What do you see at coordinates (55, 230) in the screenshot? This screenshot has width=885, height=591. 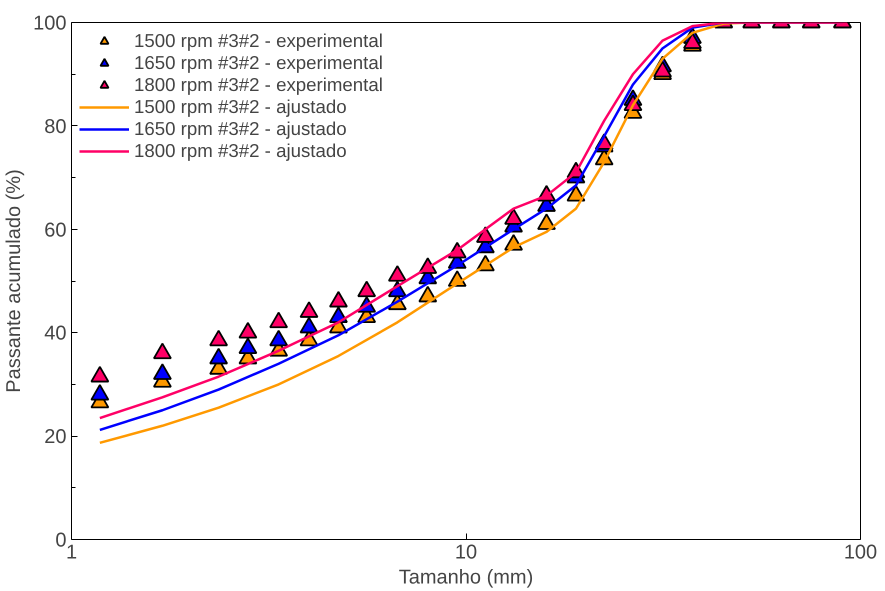 I see `y-tick-label: 60` at bounding box center [55, 230].